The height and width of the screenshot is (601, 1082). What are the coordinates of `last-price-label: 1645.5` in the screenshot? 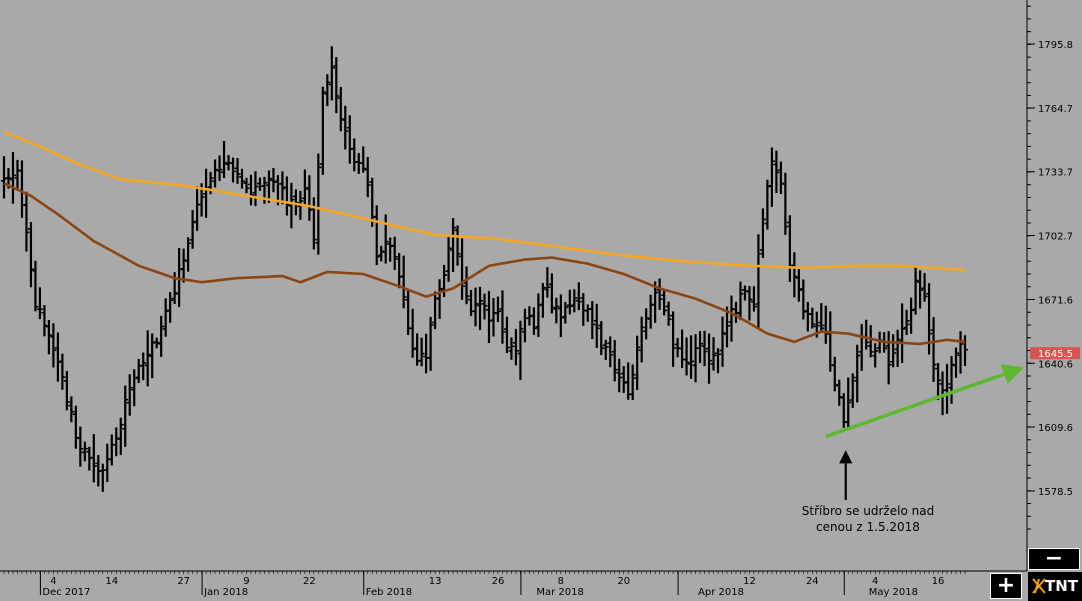 It's located at (1055, 354).